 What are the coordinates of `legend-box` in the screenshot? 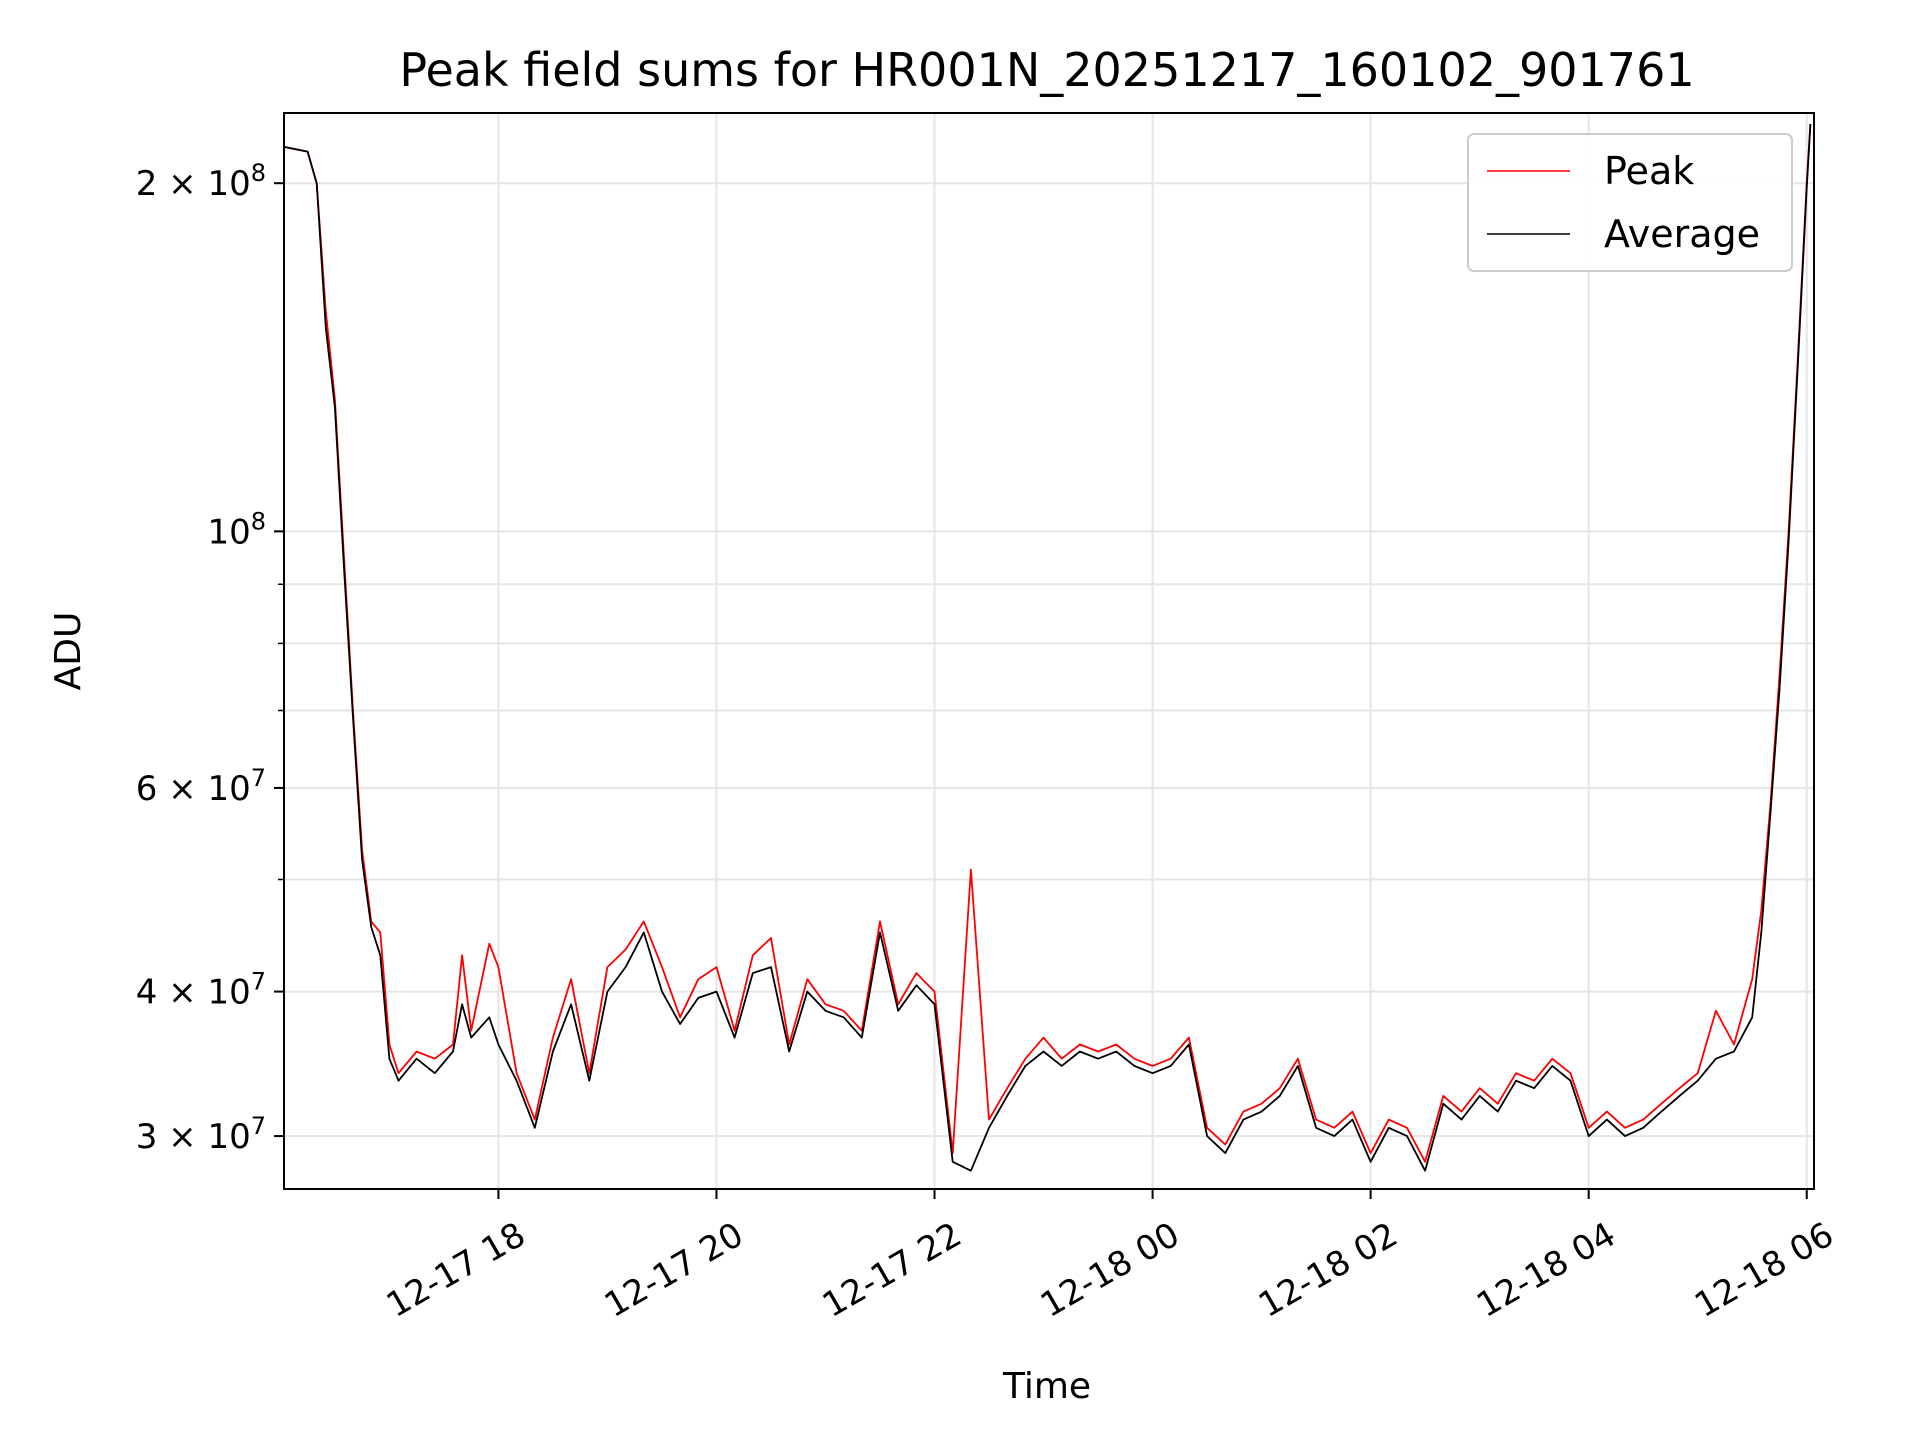 It's located at (1630, 202).